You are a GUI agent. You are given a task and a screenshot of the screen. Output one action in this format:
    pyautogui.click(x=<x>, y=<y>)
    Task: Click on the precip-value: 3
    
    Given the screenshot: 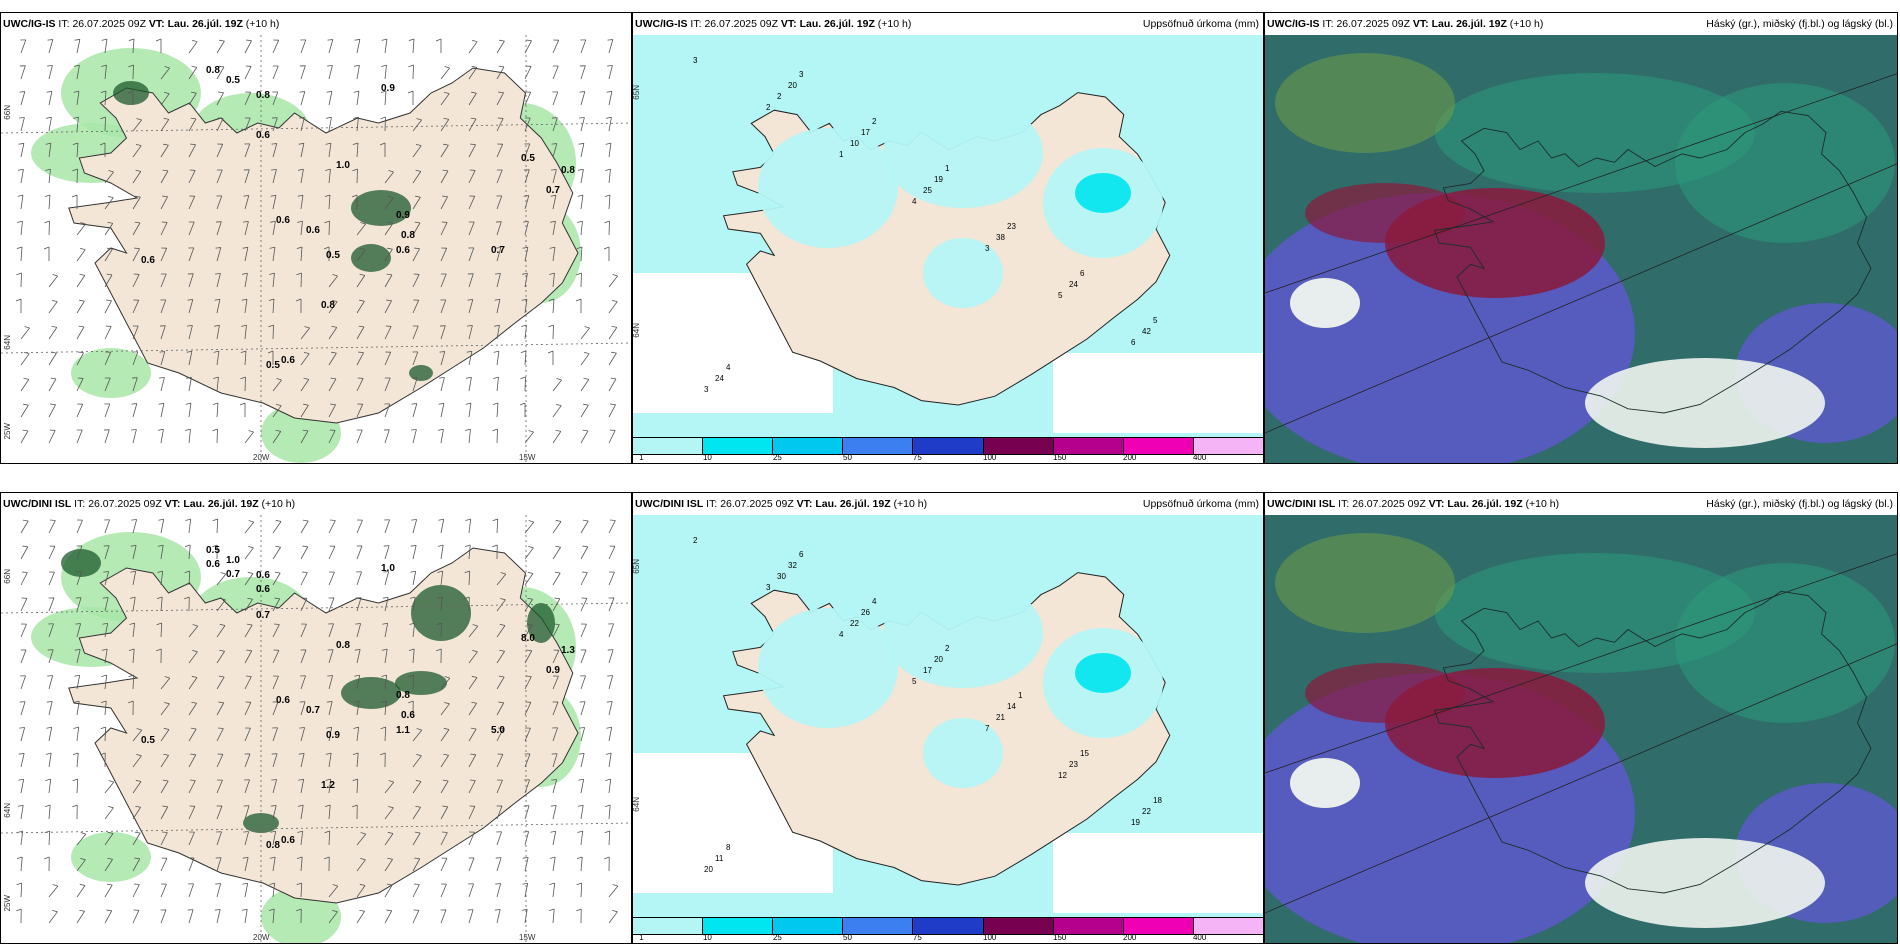 What is the action you would take?
    pyautogui.click(x=987, y=248)
    